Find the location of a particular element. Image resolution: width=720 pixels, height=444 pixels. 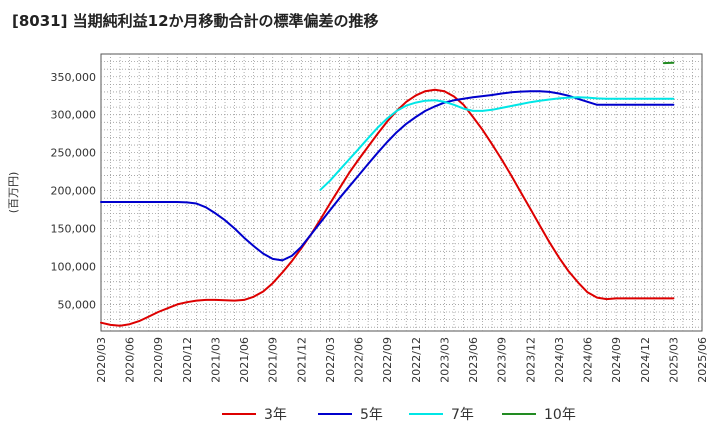

x-tick-label: 2023/12 is located at coordinates (530, 360).